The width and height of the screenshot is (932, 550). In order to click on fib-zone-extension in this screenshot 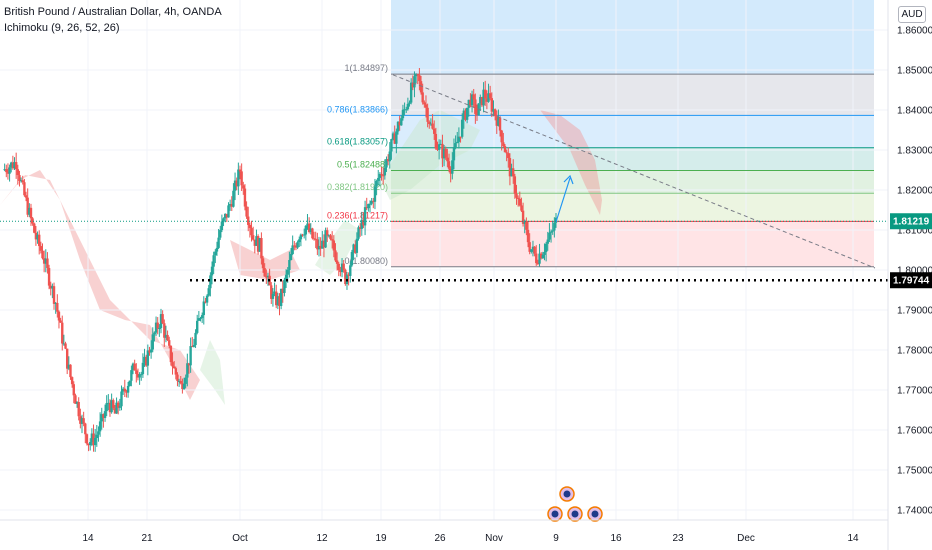, I will do `click(632, 37)`.